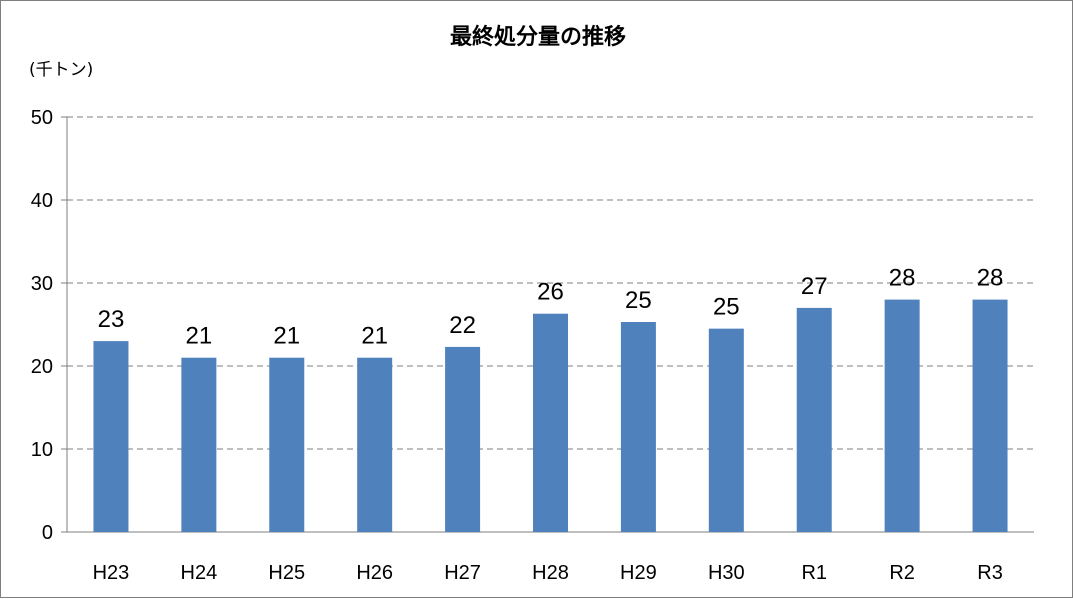  Describe the element at coordinates (47, 533) in the screenshot. I see `y-tick-label: 0` at that location.